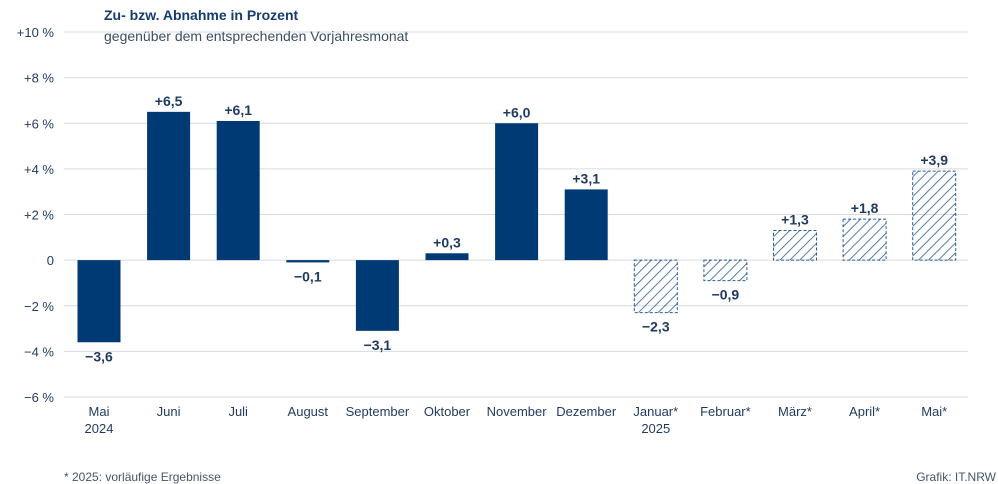 The width and height of the screenshot is (998, 484). Describe the element at coordinates (655, 428) in the screenshot. I see `x-tick-label: 2025` at that location.